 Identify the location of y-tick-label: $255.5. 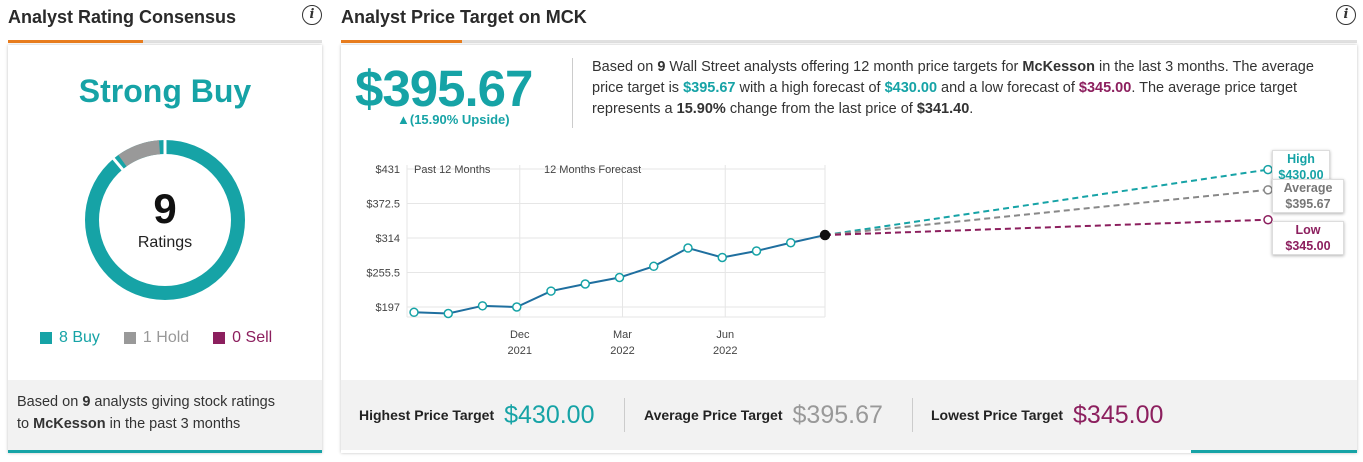
(383, 274).